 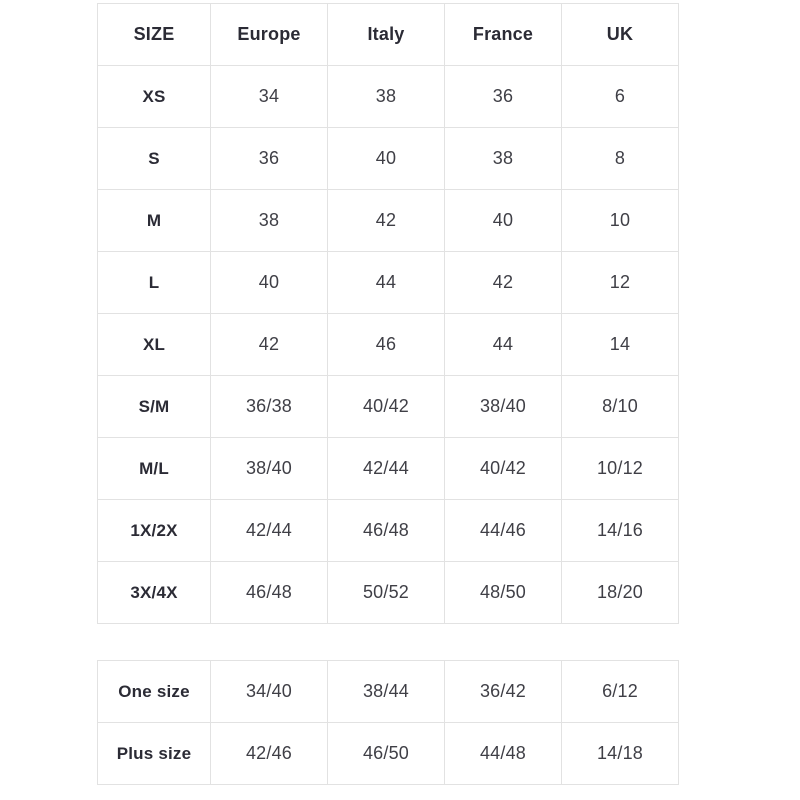 I want to click on size-label-cell: 1X/2X, so click(x=154, y=530).